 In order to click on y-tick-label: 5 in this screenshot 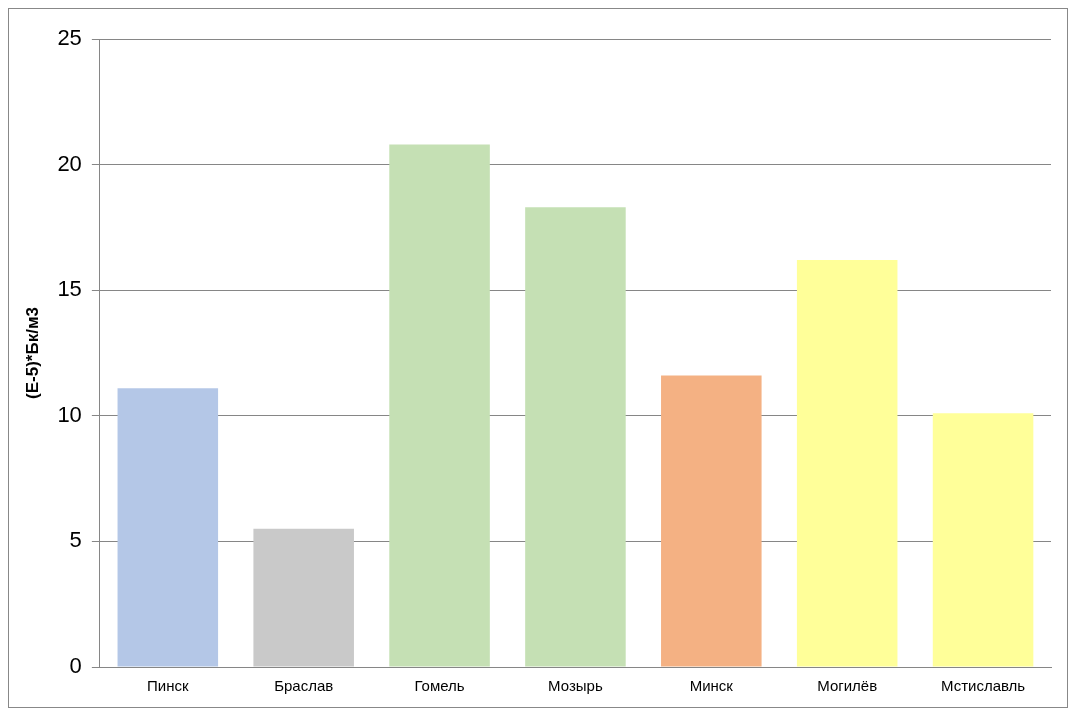, I will do `click(75, 540)`.